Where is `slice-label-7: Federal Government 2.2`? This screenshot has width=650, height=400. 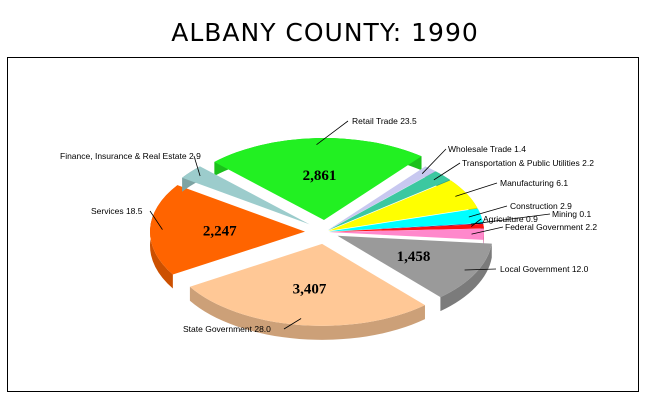 slice-label-7: Federal Government 2.2 is located at coordinates (551, 227).